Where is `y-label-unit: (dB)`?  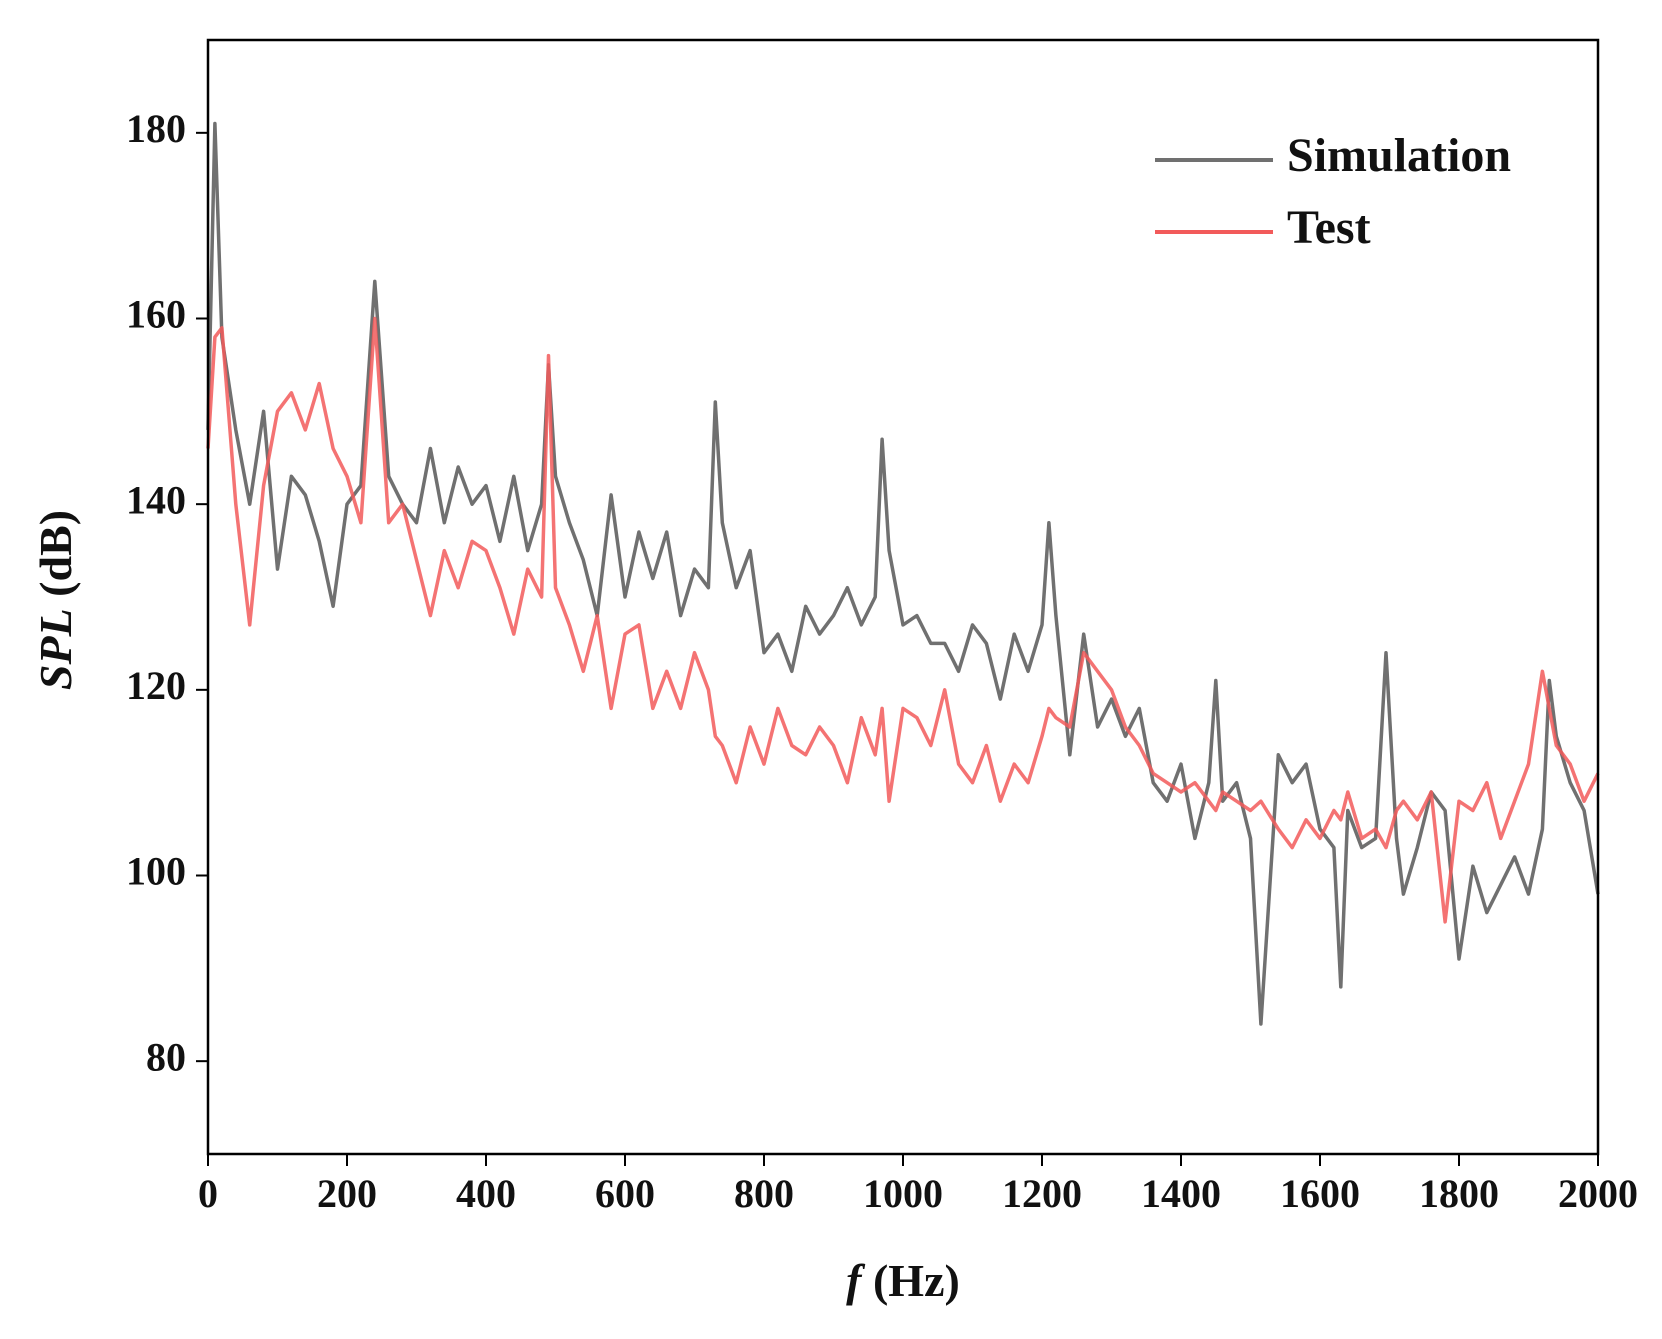
y-label-unit: (dB) is located at coordinates (55, 553).